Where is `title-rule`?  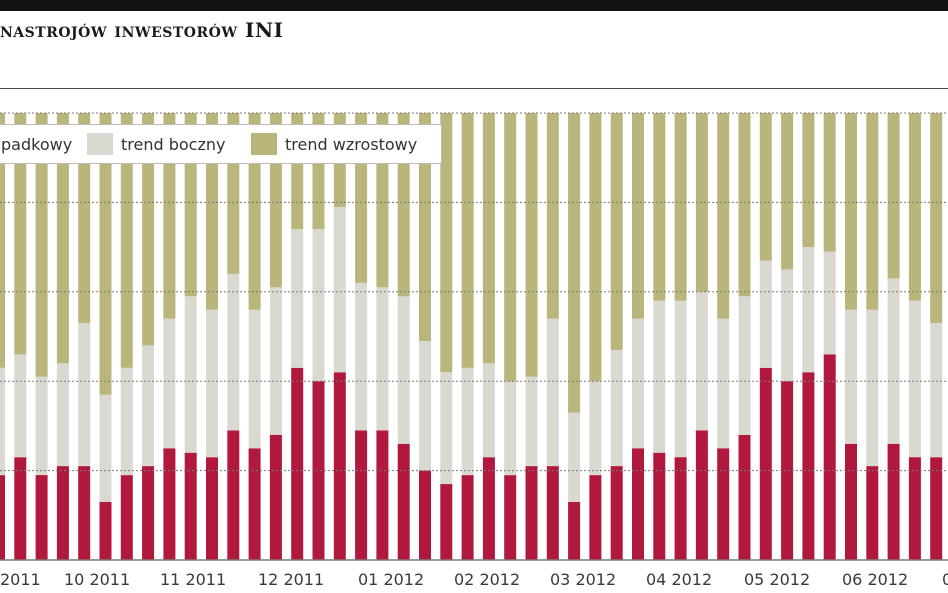
title-rule is located at coordinates (474, 88).